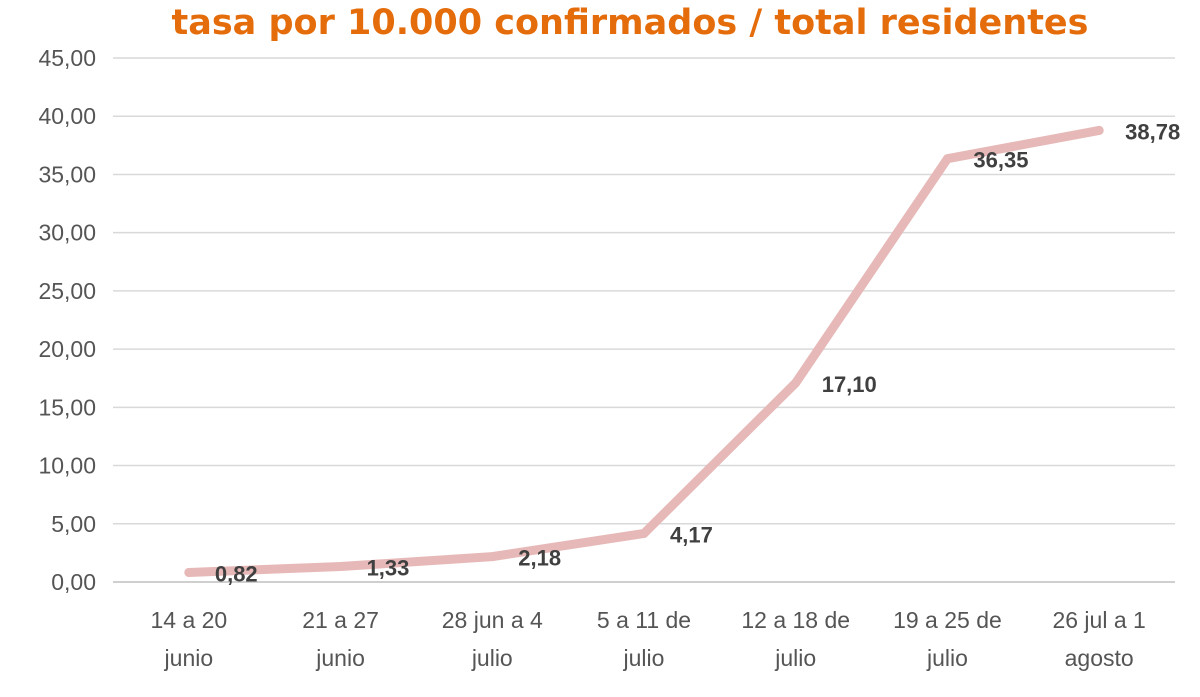  Describe the element at coordinates (492, 639) in the screenshot. I see `x-tick-label: 28 jun a 4 julio` at that location.